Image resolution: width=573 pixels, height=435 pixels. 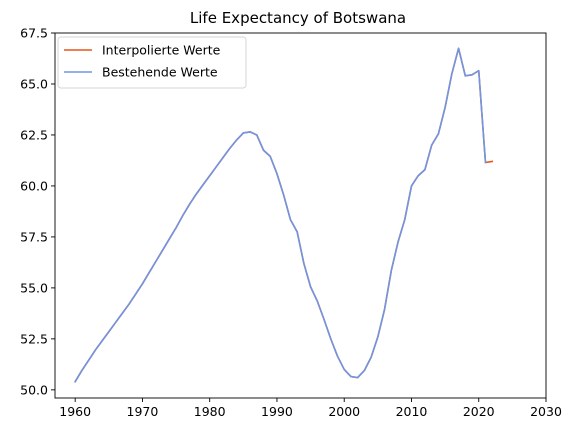 What do you see at coordinates (37, 212) in the screenshot?
I see `y-axis: 50.0 52.5 55.0 57.5 60.0 62.5 65.0 67.5` at bounding box center [37, 212].